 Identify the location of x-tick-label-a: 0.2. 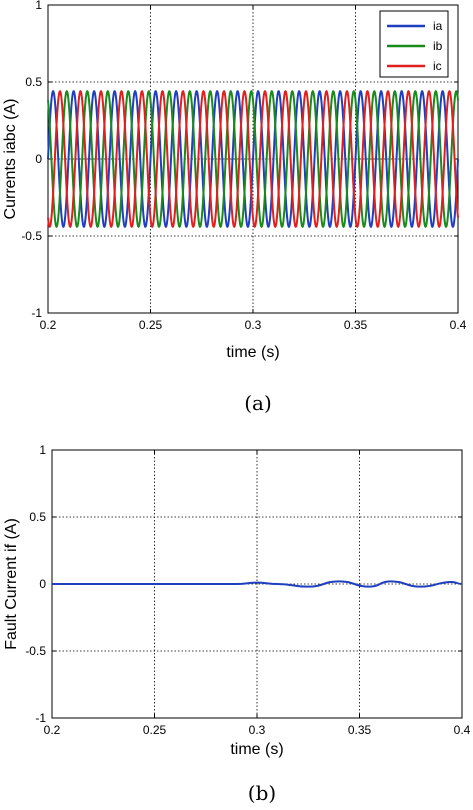
(48, 325).